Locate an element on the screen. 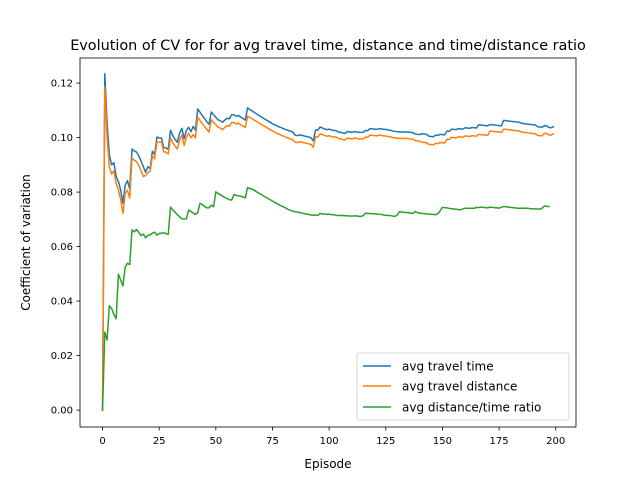 Image resolution: width=640 pixels, height=480 pixels. y-tick-label: 0.10 is located at coordinates (62, 138).